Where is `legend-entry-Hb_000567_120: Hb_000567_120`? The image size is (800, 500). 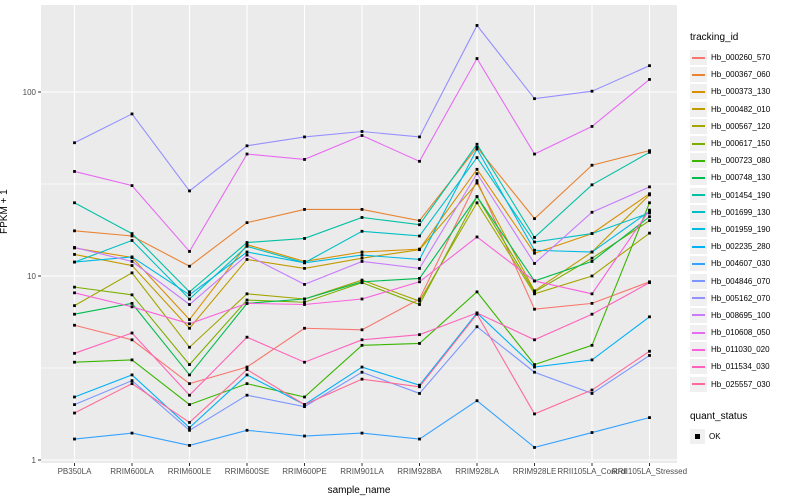
legend-entry-Hb_000567_120: Hb_000567_120 is located at coordinates (744, 126).